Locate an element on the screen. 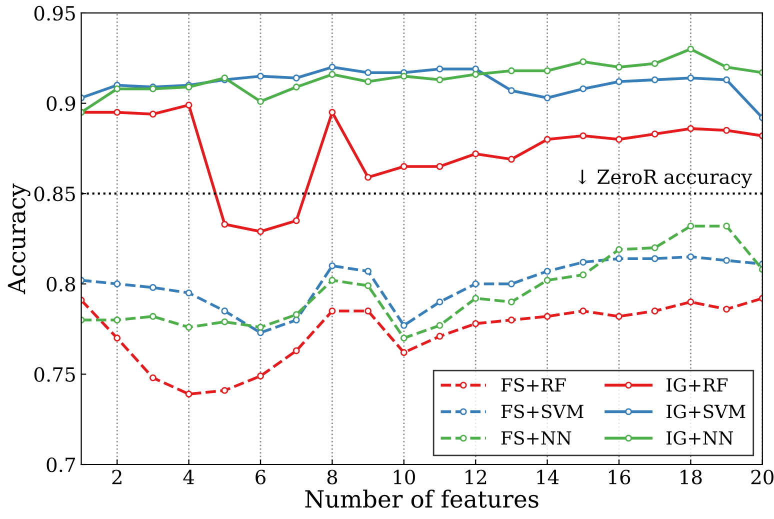  legend-label: IG+NN is located at coordinates (700, 438).